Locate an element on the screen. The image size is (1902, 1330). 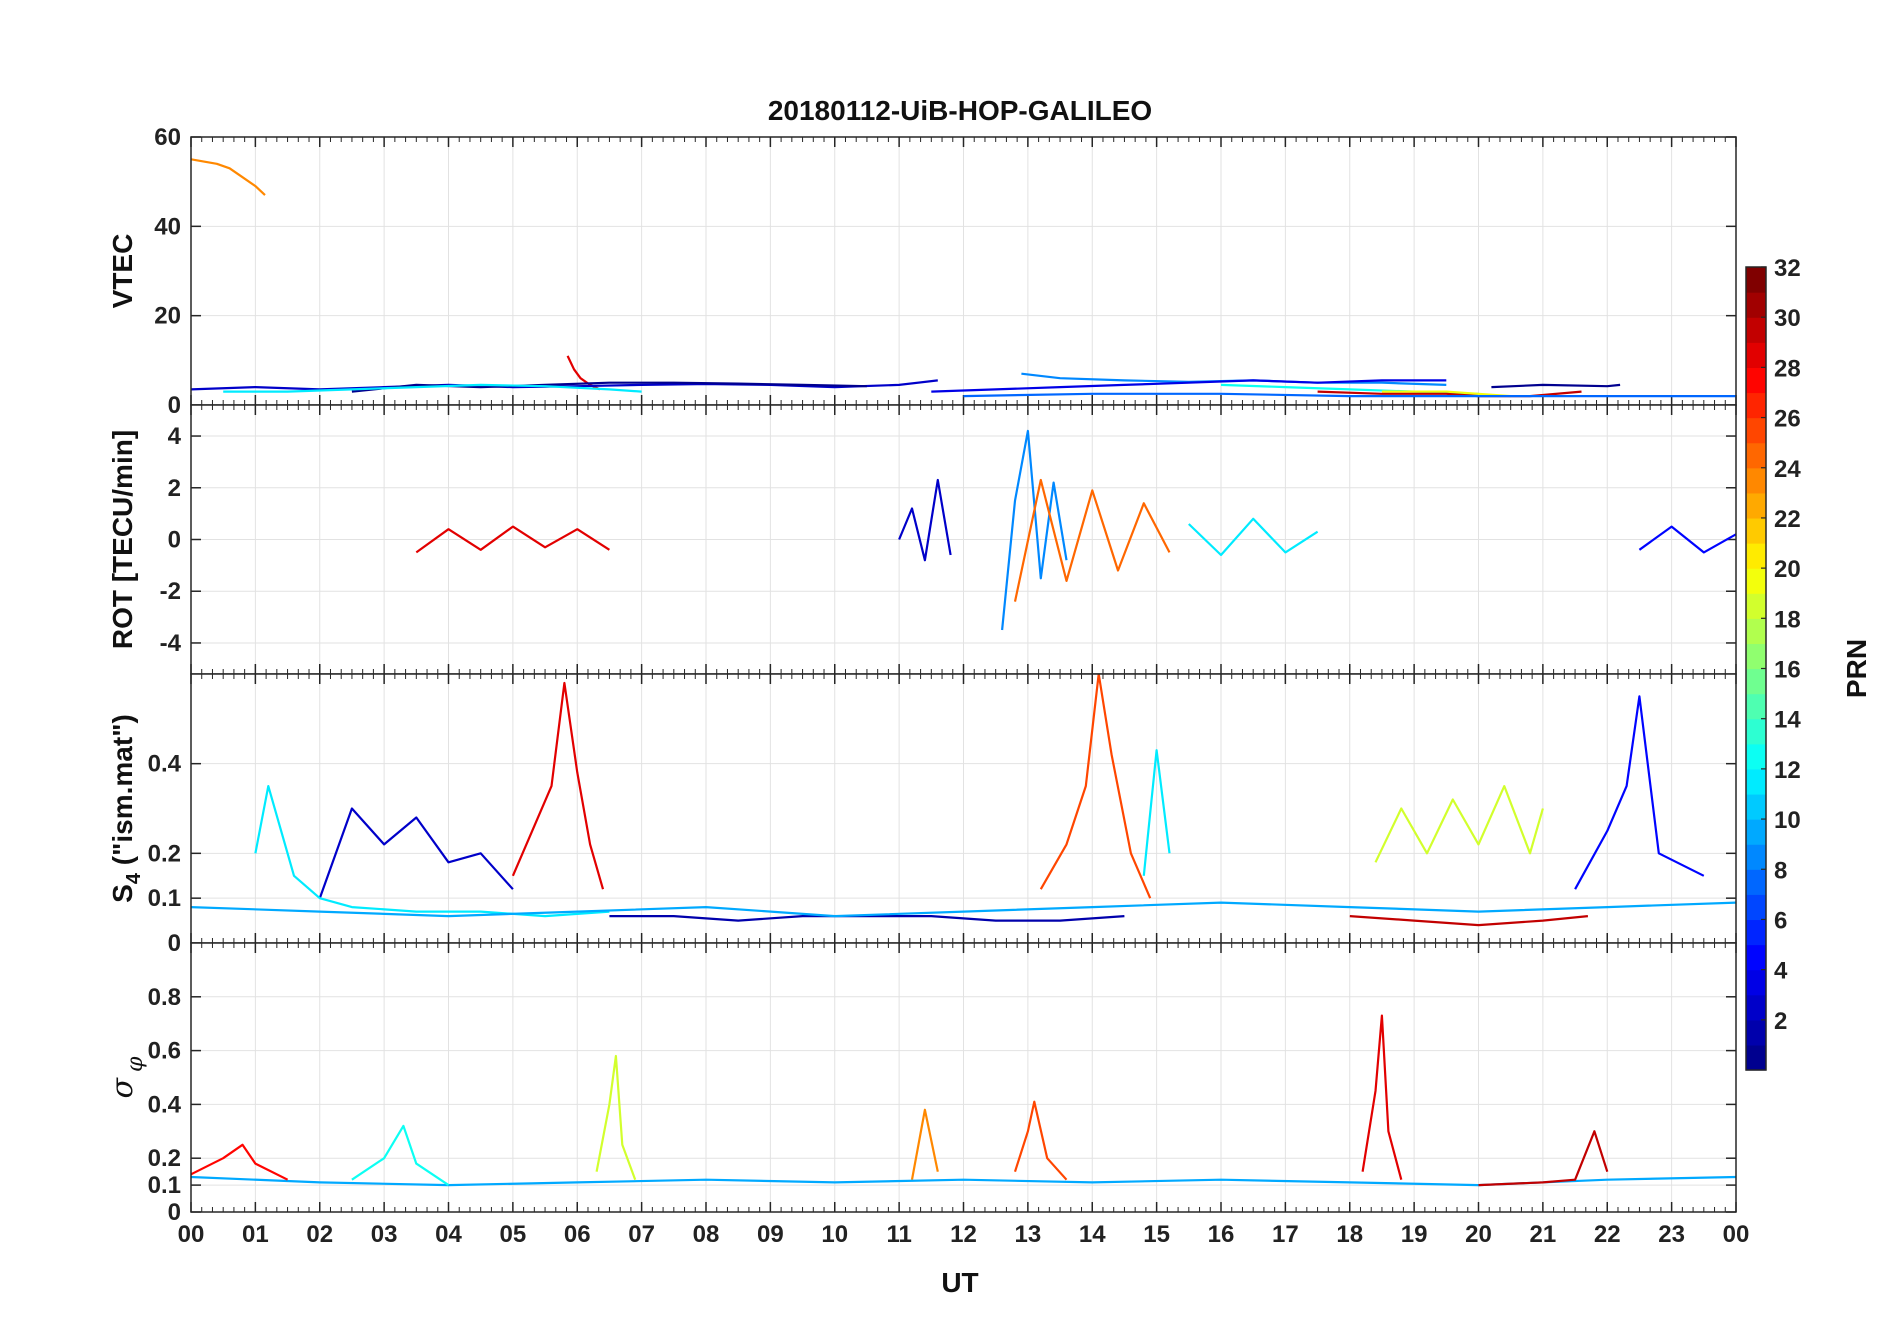
x-tick-label: 06 is located at coordinates (577, 1234).